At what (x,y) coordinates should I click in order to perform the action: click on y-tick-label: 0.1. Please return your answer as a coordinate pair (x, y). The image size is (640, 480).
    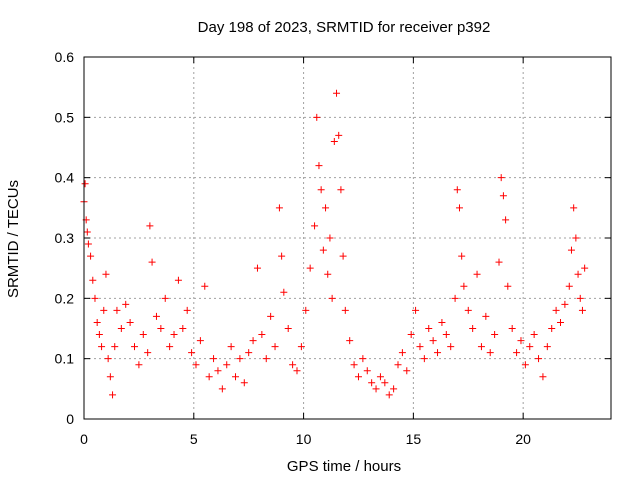
    Looking at the image, I should click on (65, 359).